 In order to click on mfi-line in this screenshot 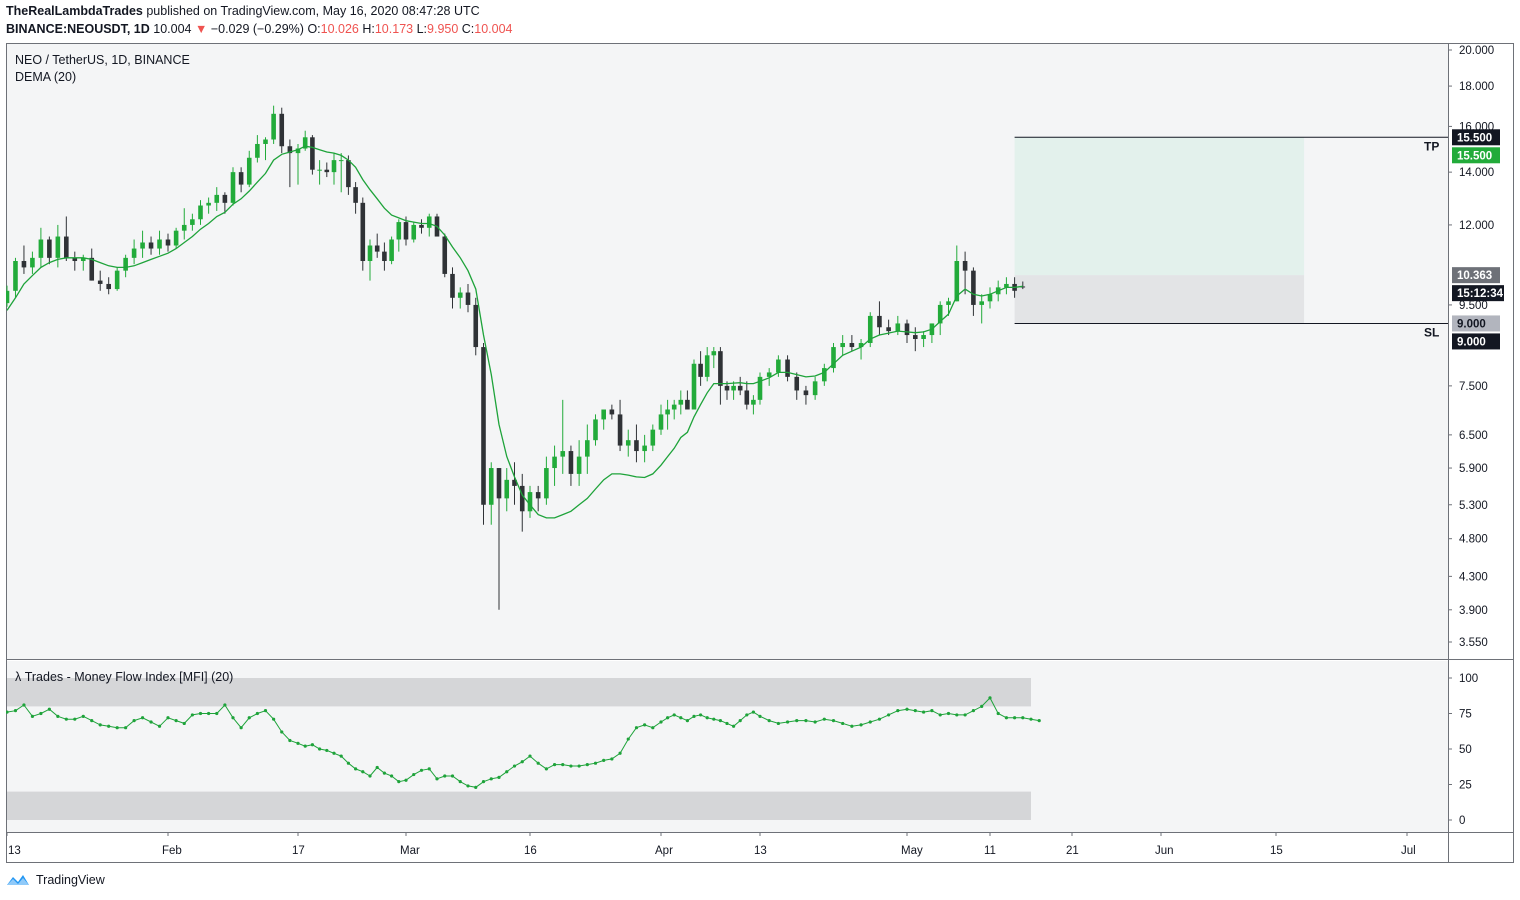, I will do `click(523, 742)`.